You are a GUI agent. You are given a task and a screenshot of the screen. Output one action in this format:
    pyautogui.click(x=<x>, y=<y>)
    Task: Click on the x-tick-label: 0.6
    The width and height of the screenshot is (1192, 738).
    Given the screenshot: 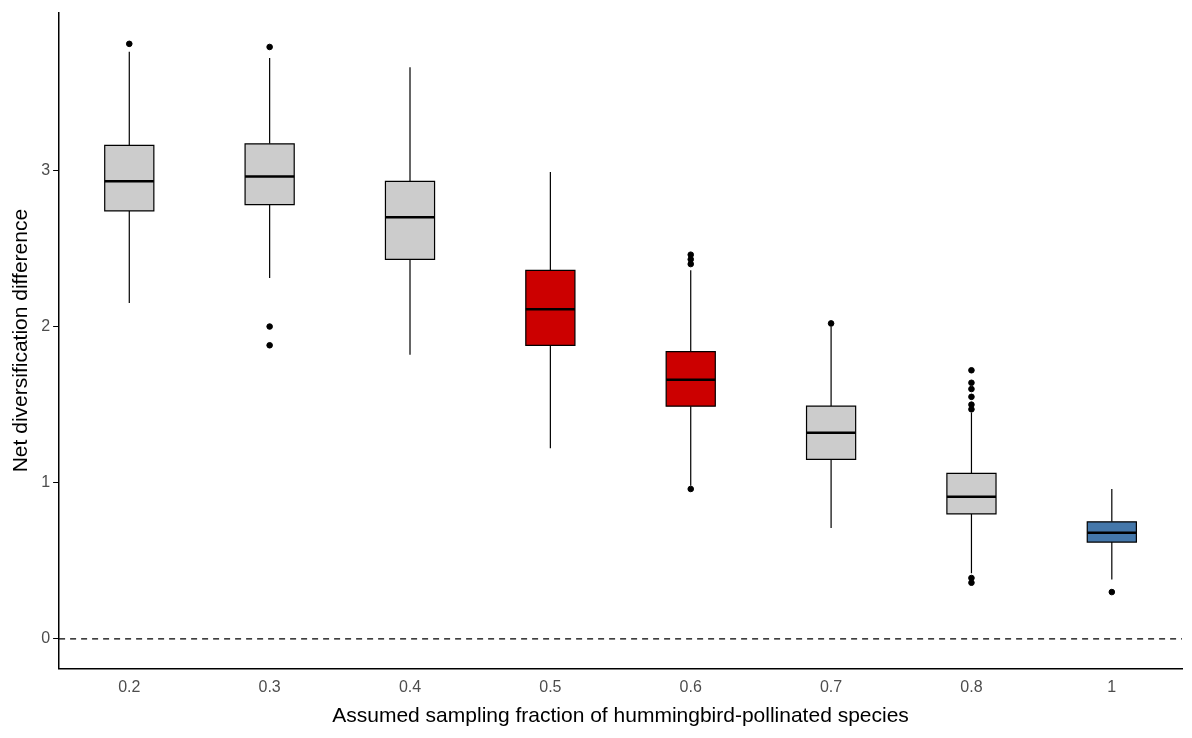 What is the action you would take?
    pyautogui.click(x=690, y=686)
    